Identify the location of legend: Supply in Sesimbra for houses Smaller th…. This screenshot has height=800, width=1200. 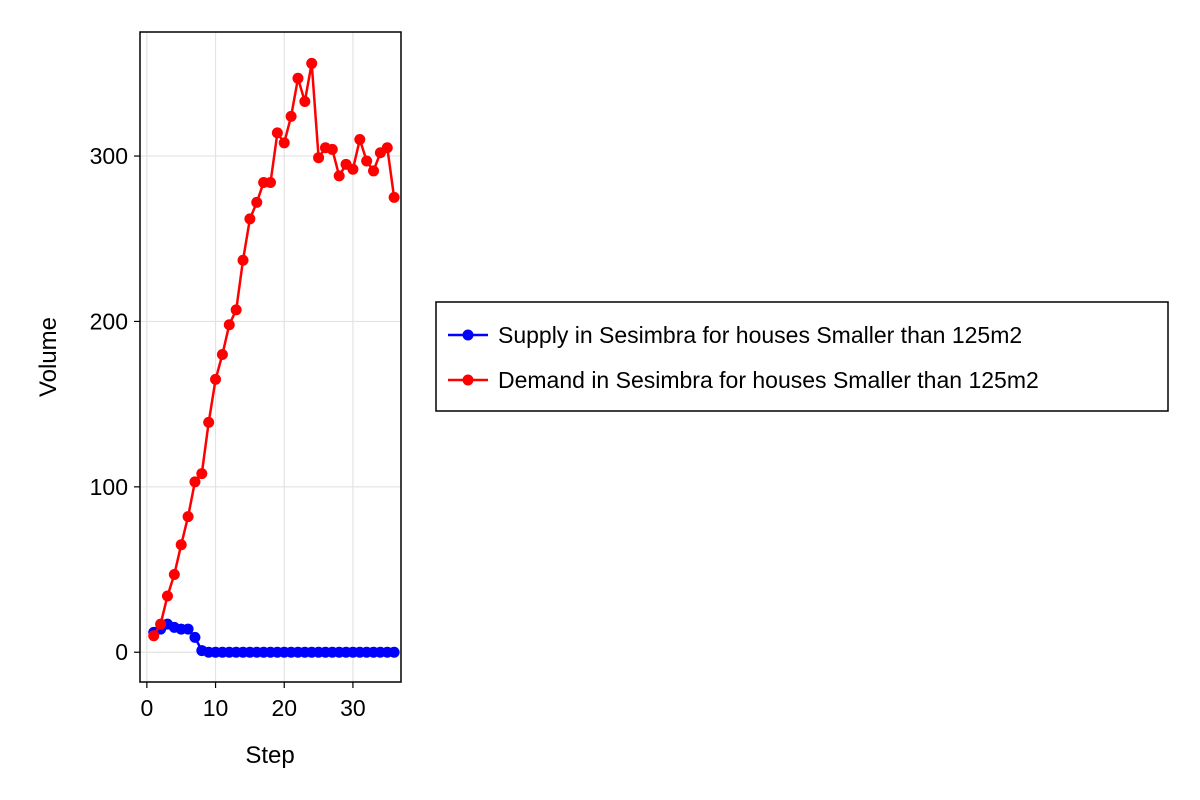
(802, 356).